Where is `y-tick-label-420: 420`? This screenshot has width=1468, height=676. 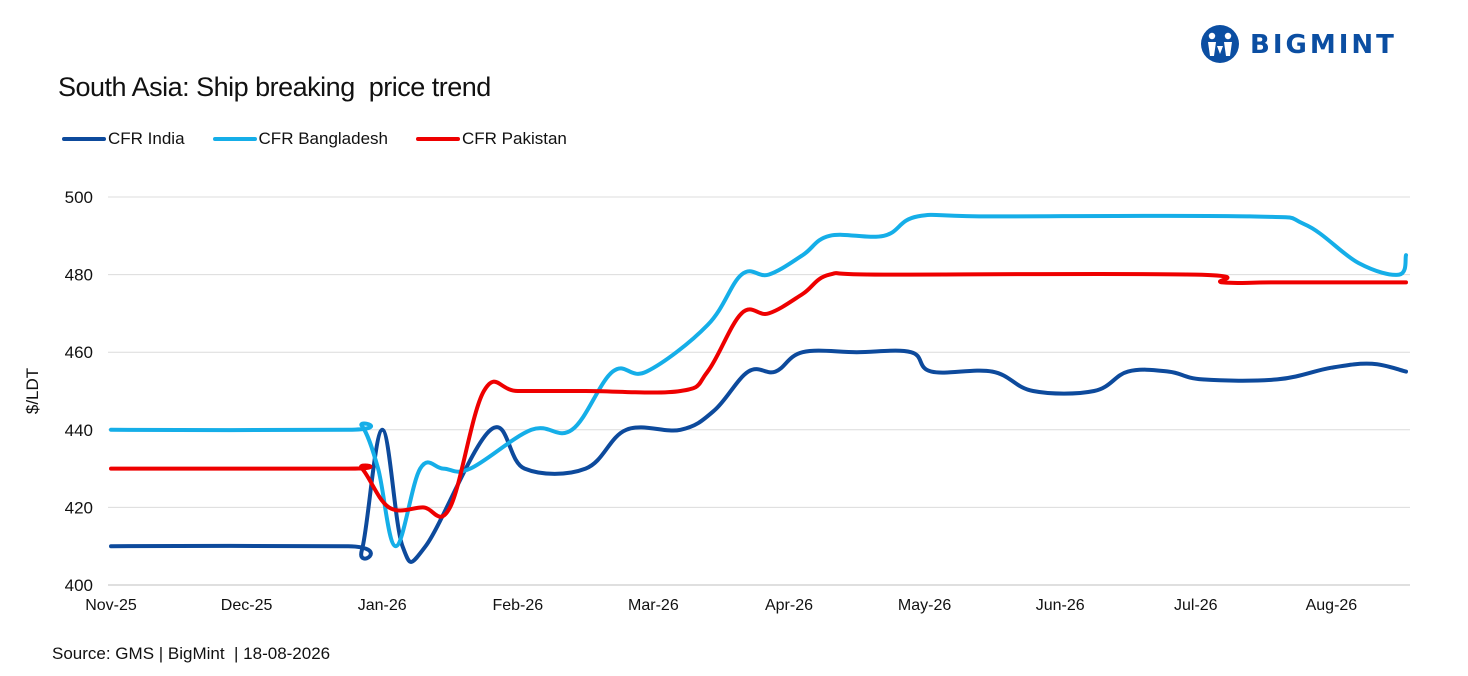 y-tick-label-420: 420 is located at coordinates (79, 507).